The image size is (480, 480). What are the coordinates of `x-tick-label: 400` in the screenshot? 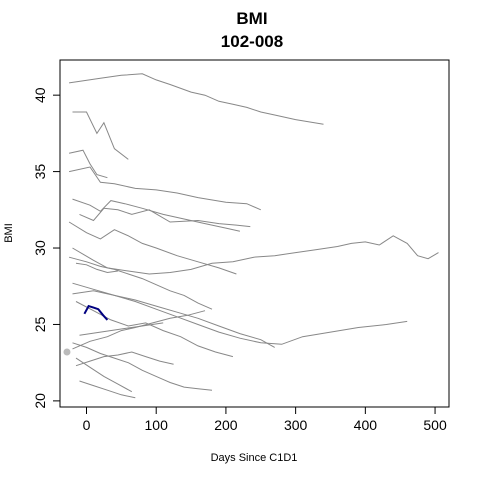 It's located at (366, 425).